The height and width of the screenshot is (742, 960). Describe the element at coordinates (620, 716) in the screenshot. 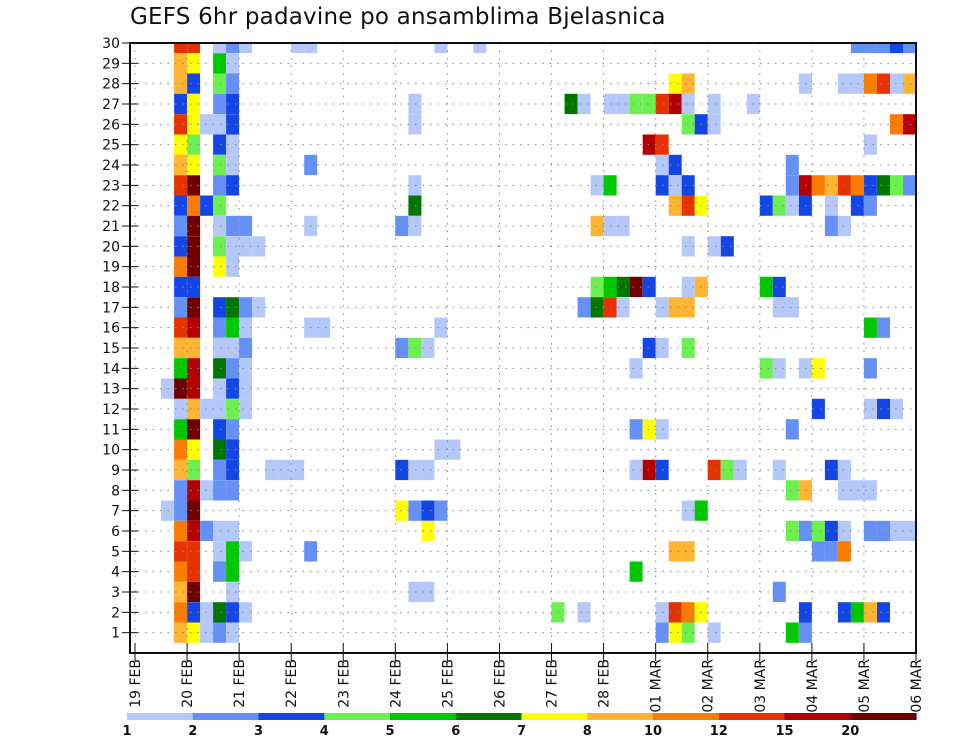

I see `legend-swatch` at that location.